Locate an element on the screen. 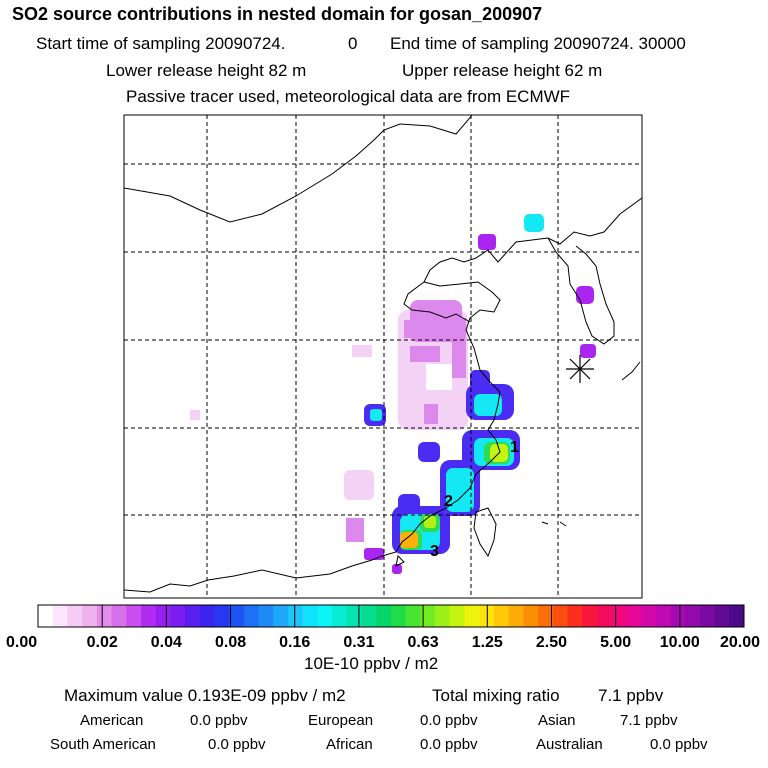 This screenshot has width=768, height=768. region-name: American is located at coordinates (112, 720).